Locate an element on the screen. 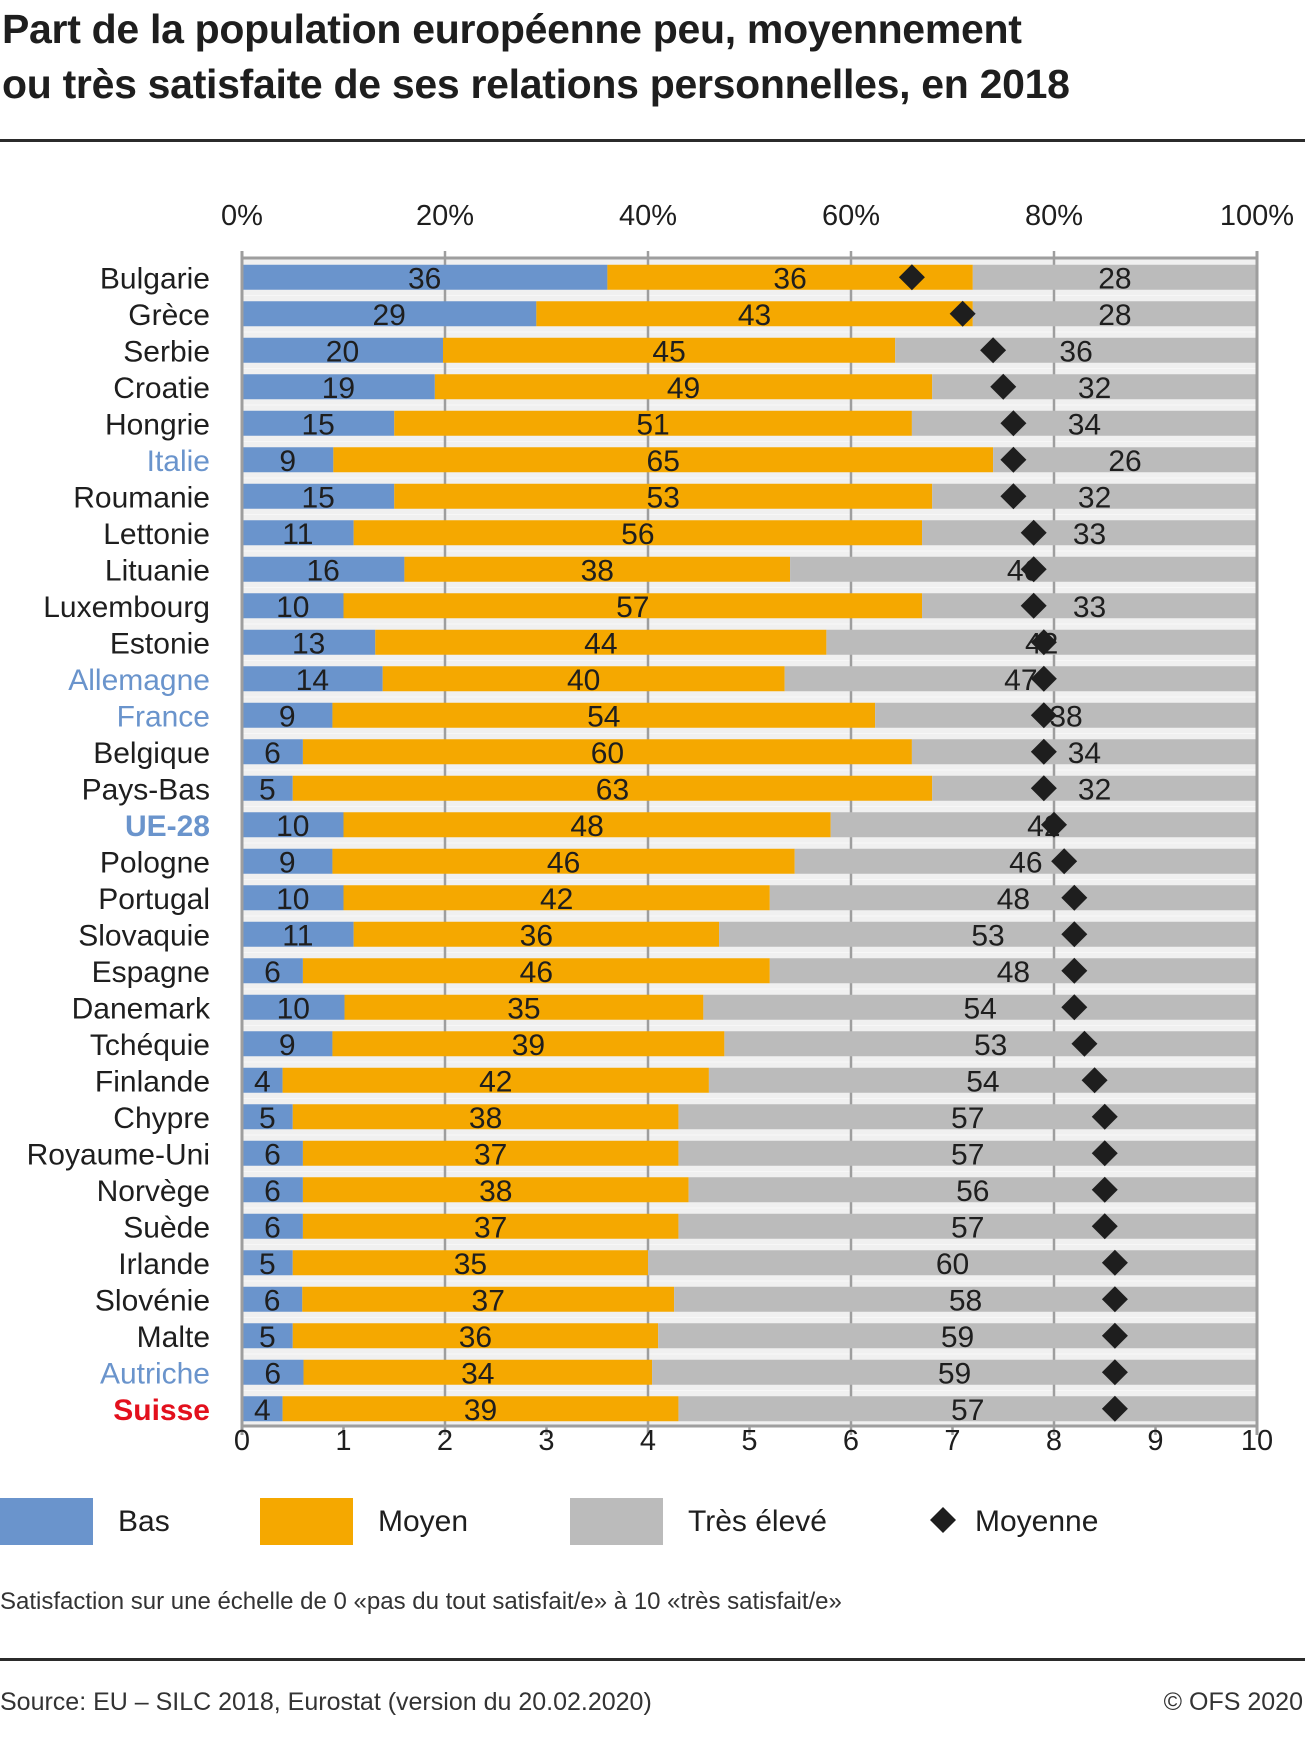  footer-divider is located at coordinates (652, 1659).